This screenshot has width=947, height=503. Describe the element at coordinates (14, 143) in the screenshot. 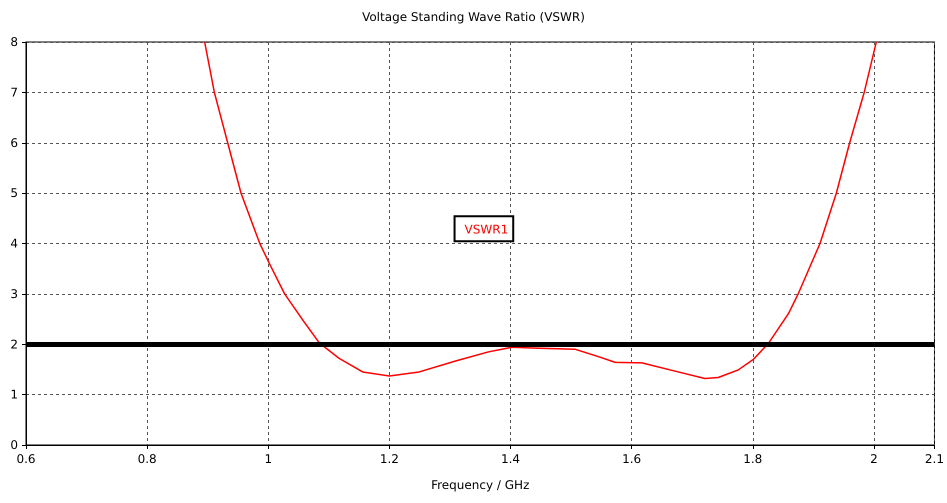

I see `y-tick-label: 6` at that location.